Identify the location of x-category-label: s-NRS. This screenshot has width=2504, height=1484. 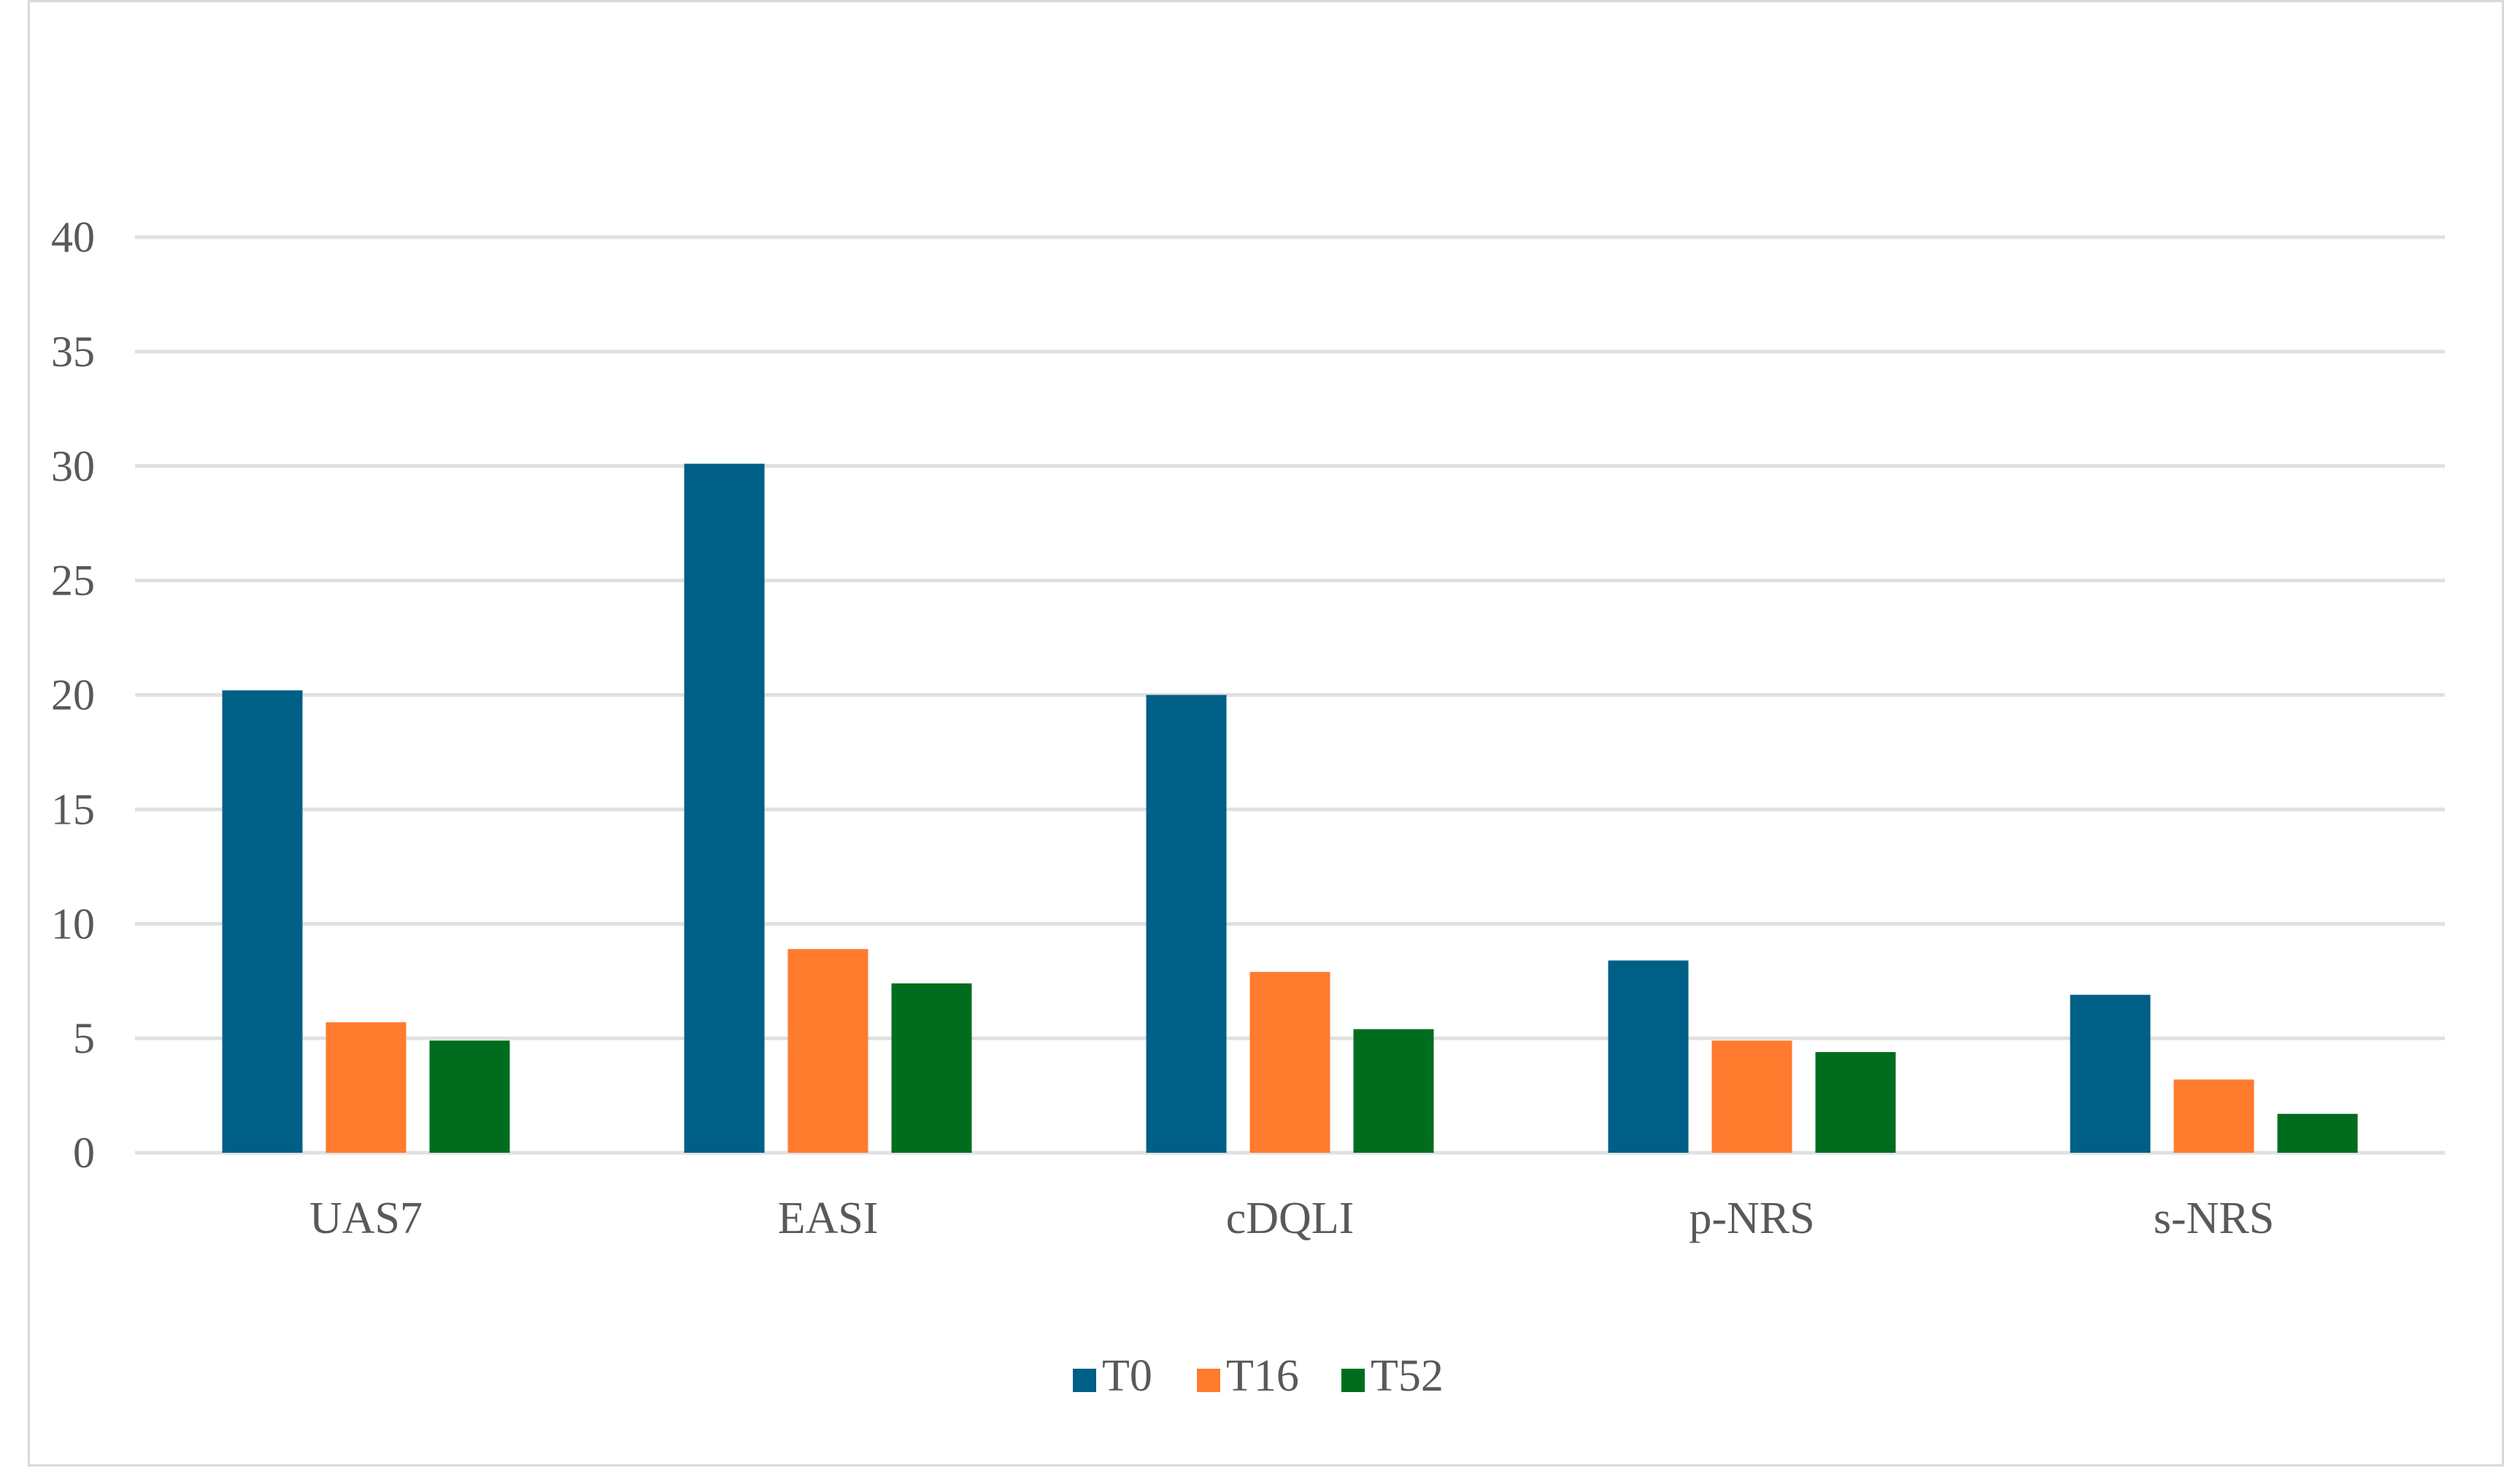
(2214, 1218).